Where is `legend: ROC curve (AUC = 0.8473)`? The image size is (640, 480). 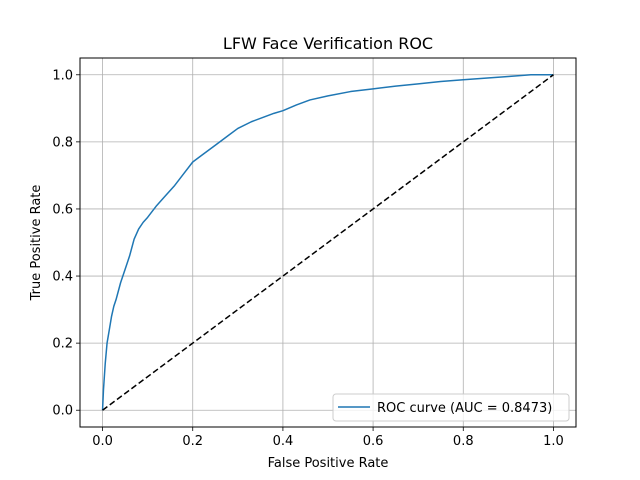
legend: ROC curve (AUC = 0.8473) is located at coordinates (451, 407).